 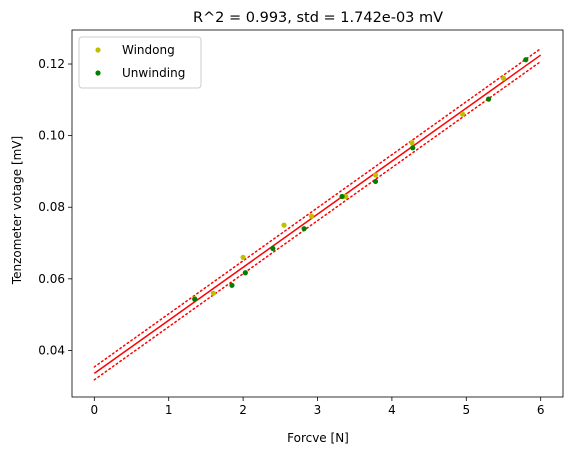 What do you see at coordinates (94, 410) in the screenshot?
I see `x-tick-label: 0` at bounding box center [94, 410].